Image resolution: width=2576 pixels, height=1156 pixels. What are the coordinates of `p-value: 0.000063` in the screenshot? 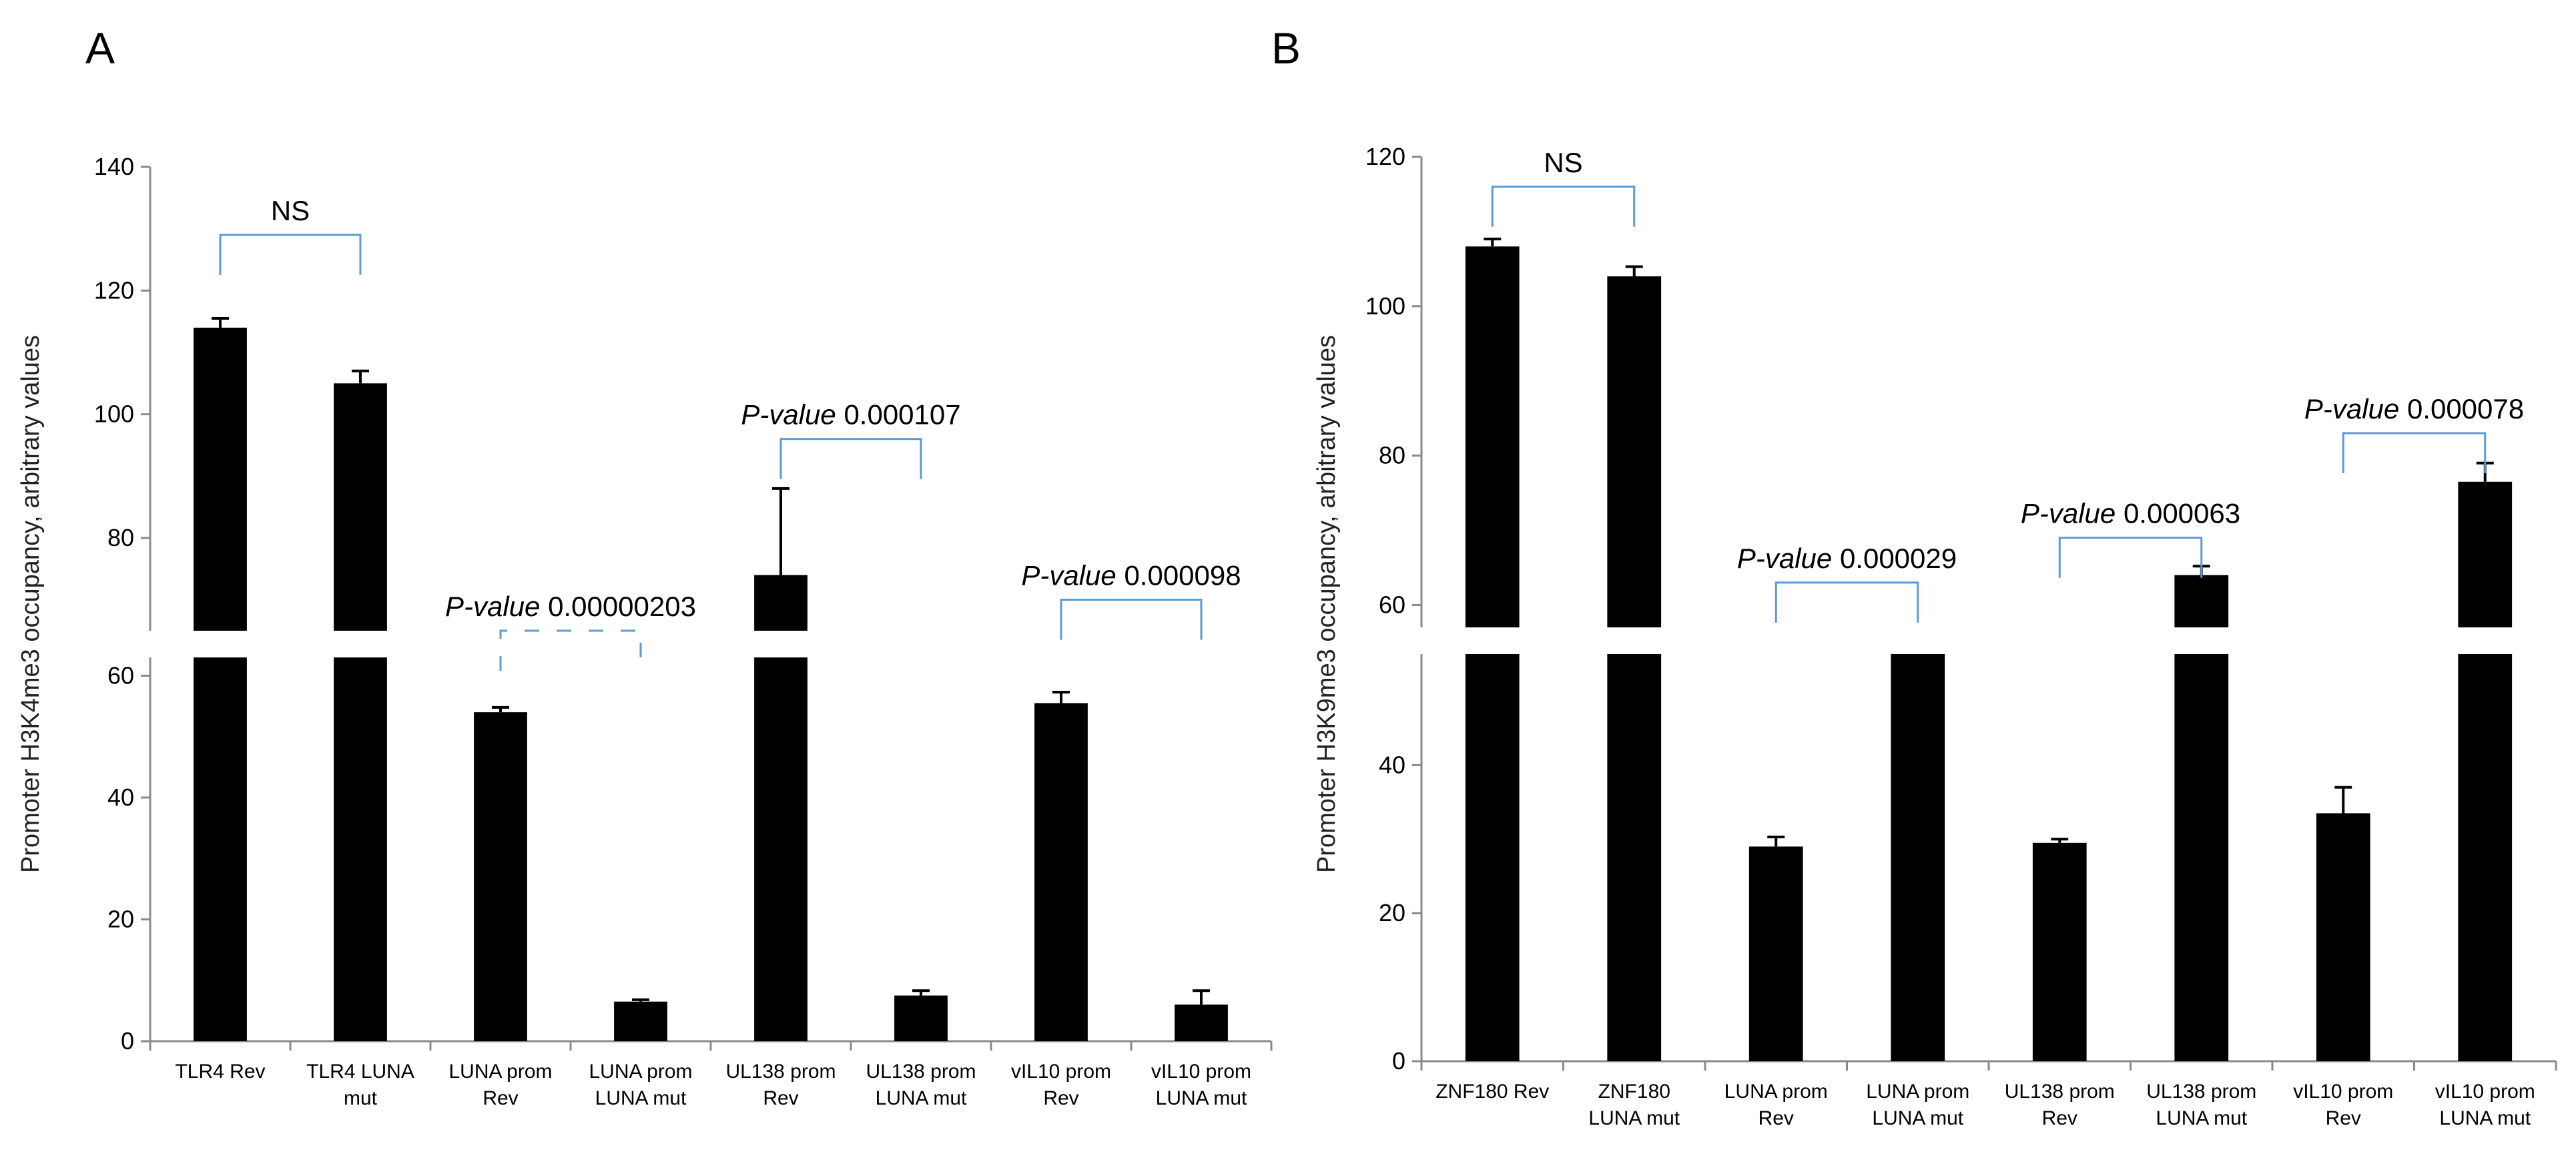 It's located at (2182, 514).